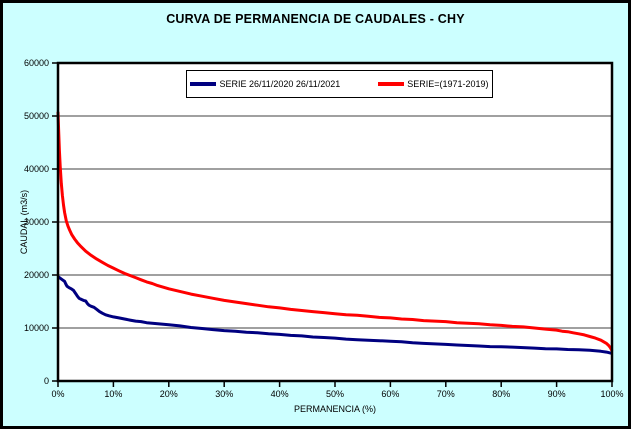 This screenshot has width=631, height=429. I want to click on legend-item-serie-2020-2021: SERIE 26/11/2020 26/11/2021, so click(265, 84).